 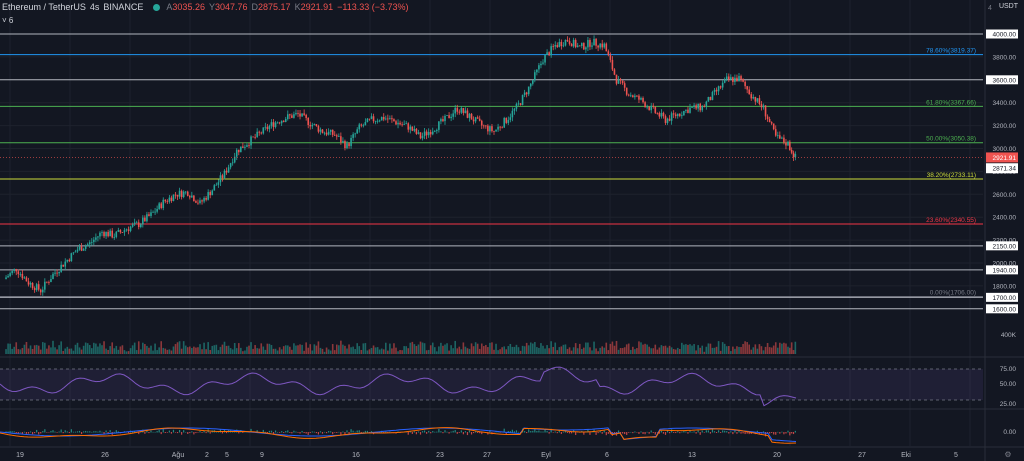 What do you see at coordinates (7, 20) in the screenshot?
I see `indicator-toggle: ˅ 6` at bounding box center [7, 20].